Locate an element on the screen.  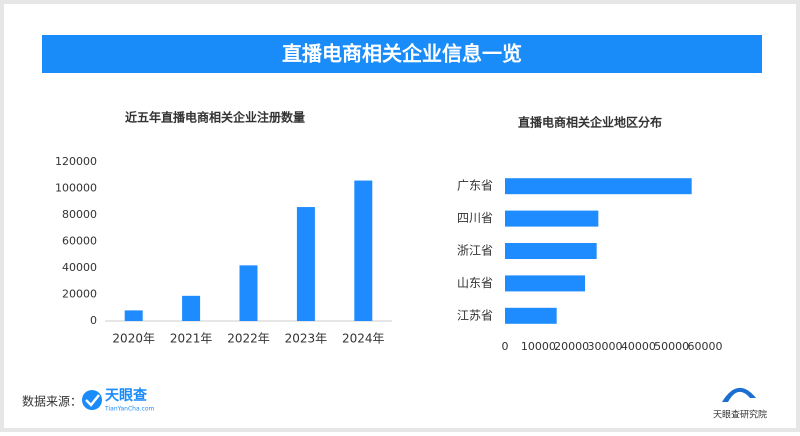
x-tick-label: 2023年 is located at coordinates (306, 339).